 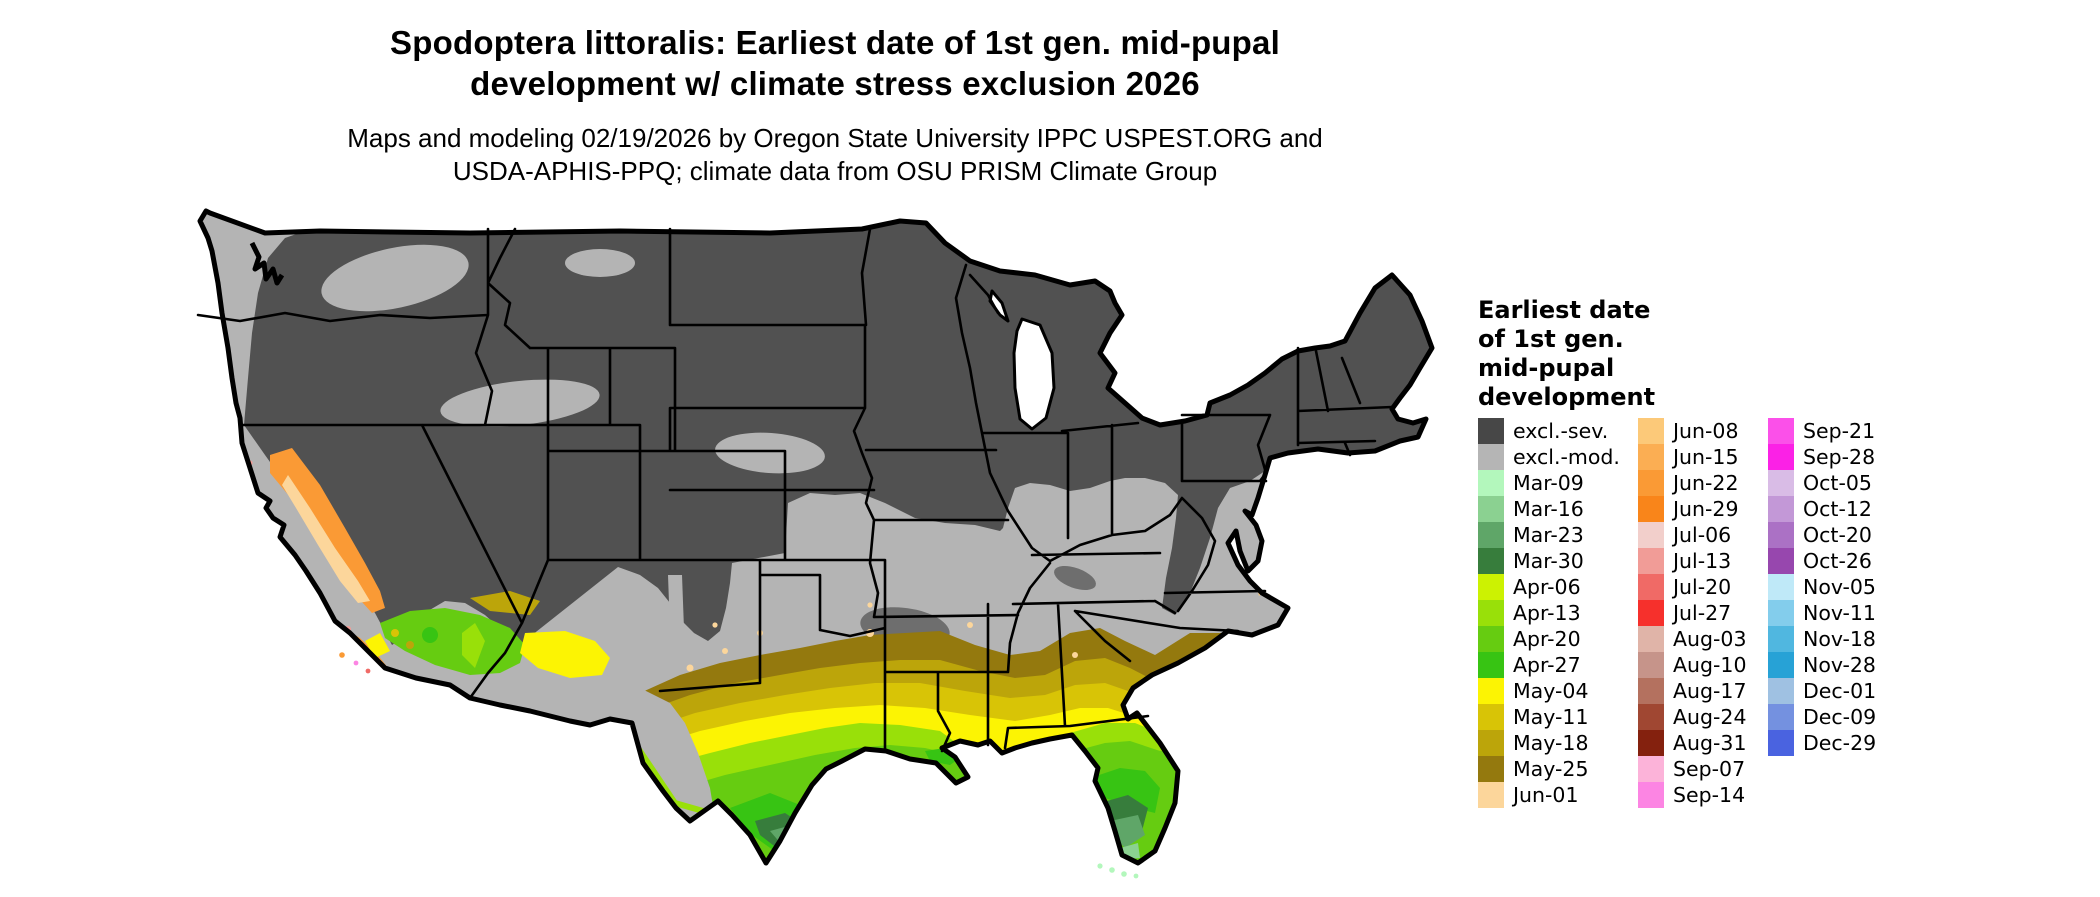 I want to click on legend-row: Sep-07, so click(x=1692, y=769).